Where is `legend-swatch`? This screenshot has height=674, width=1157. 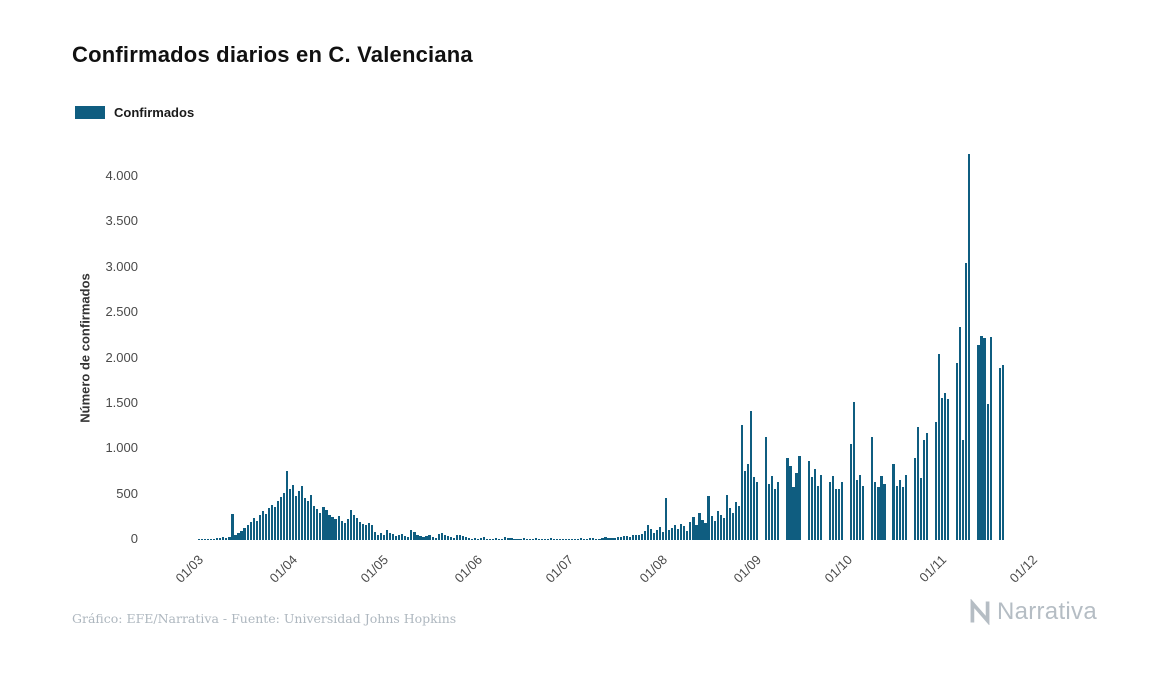 legend-swatch is located at coordinates (90, 112).